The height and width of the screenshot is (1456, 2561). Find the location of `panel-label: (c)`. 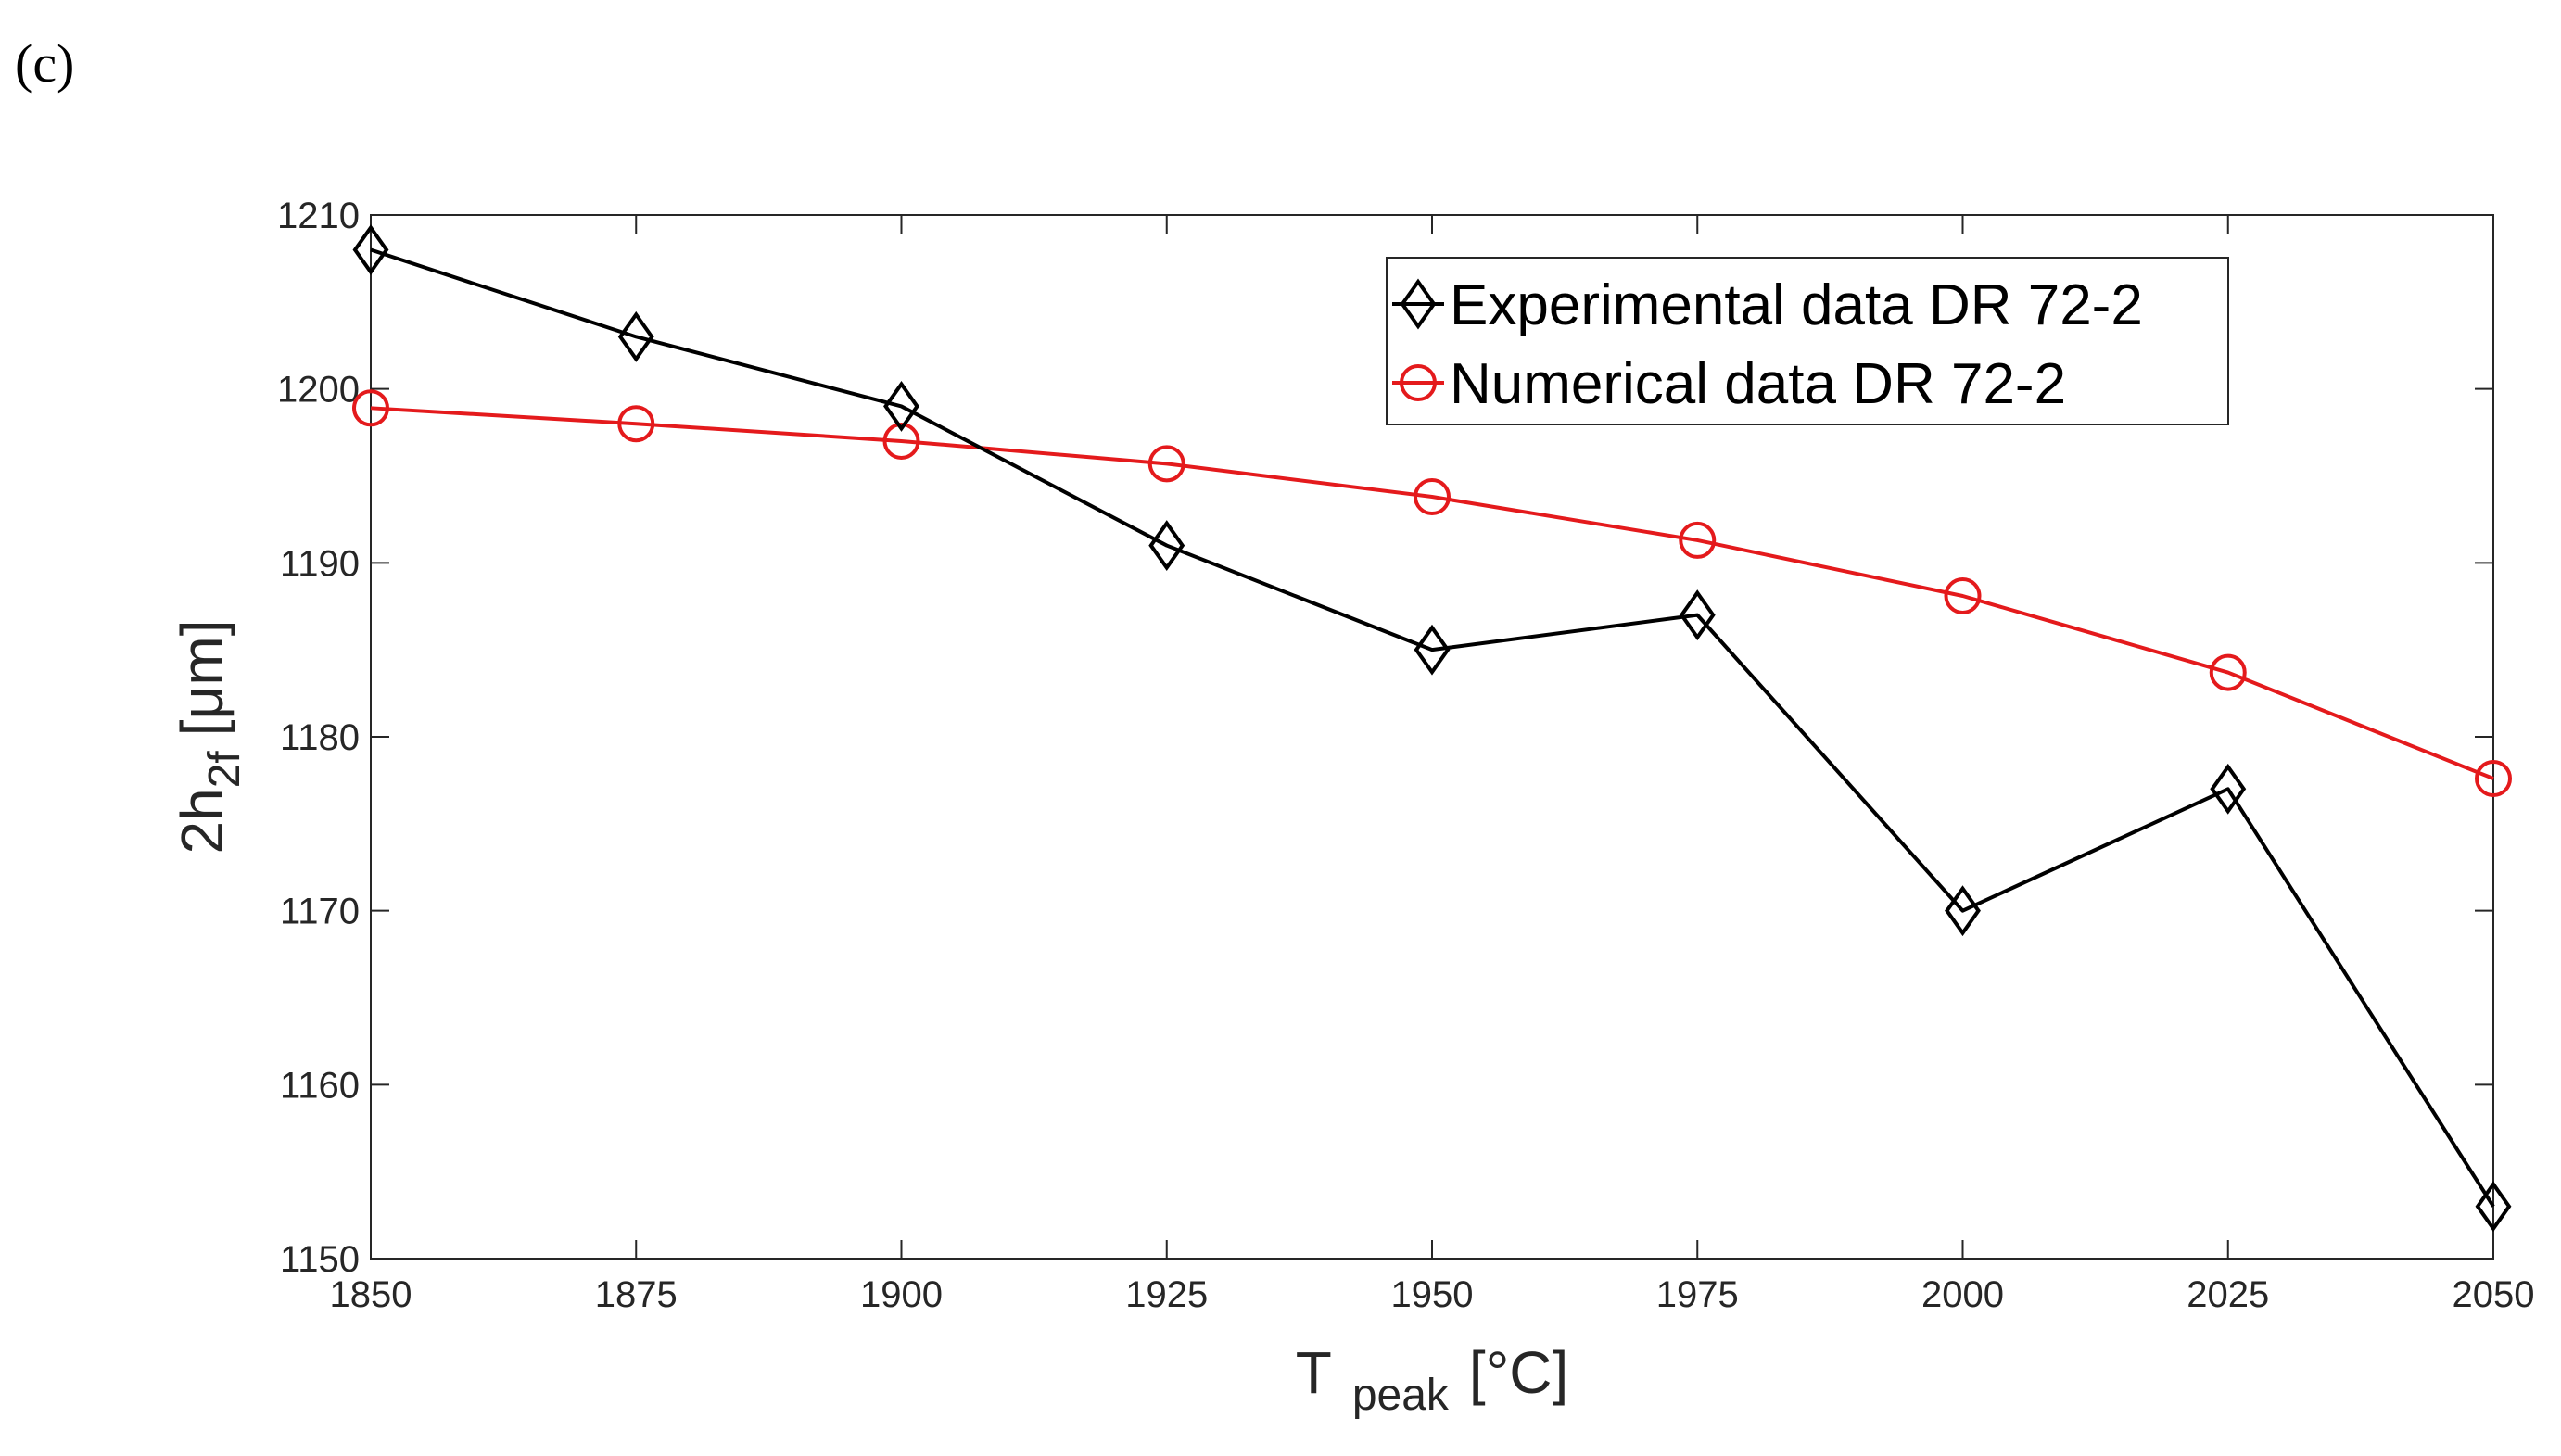

panel-label: (c) is located at coordinates (45, 64).